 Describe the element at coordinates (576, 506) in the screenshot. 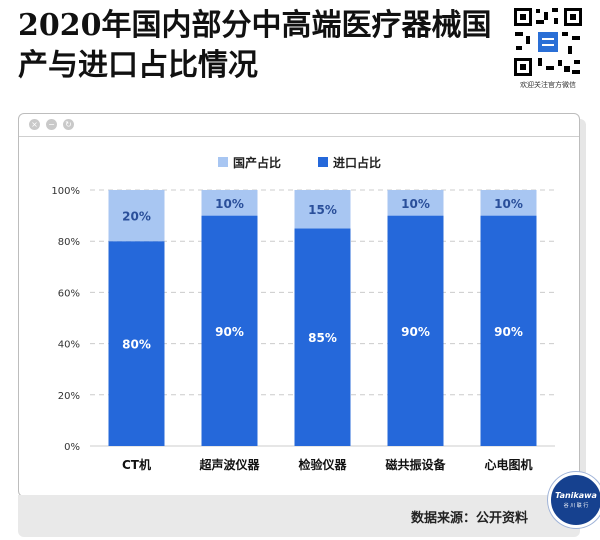

I see `badge-subtext: 谷 川 联 行` at that location.